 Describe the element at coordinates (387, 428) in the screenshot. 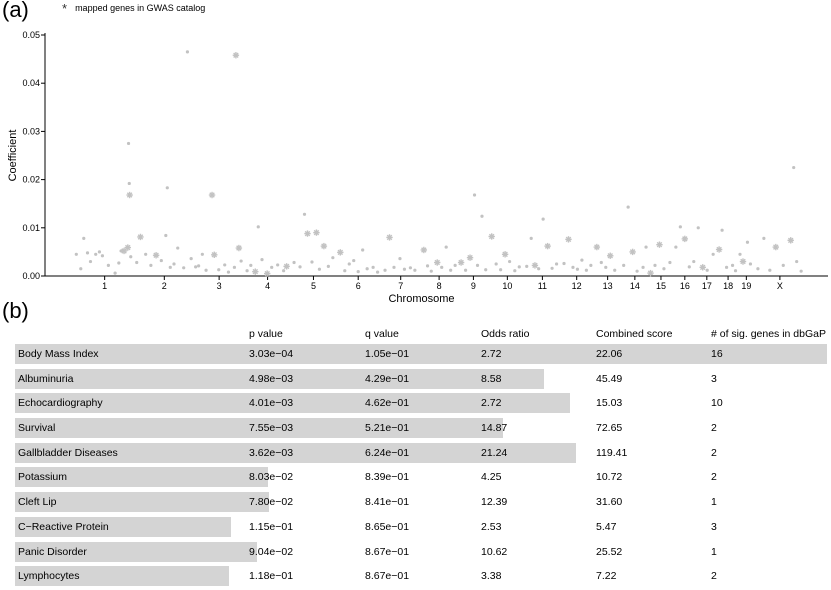

I see `q-value-cell: 5.21e−01` at that location.